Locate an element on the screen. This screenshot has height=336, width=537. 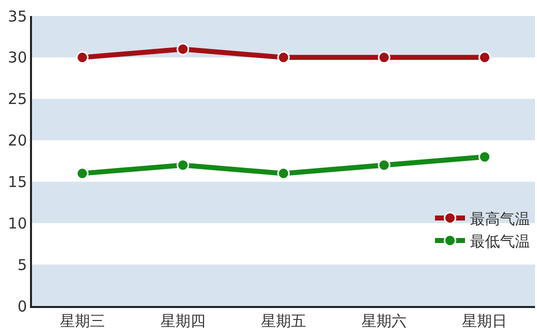
x-tick-label: 星期四 is located at coordinates (183, 321).